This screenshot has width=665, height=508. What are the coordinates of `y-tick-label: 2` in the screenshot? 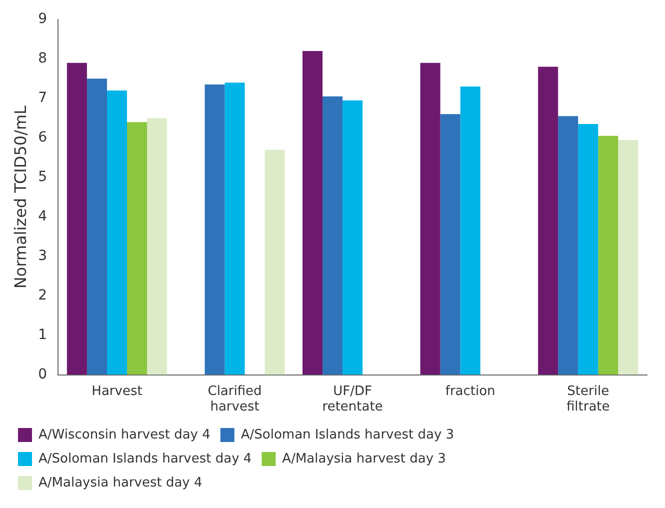 It's located at (43, 295).